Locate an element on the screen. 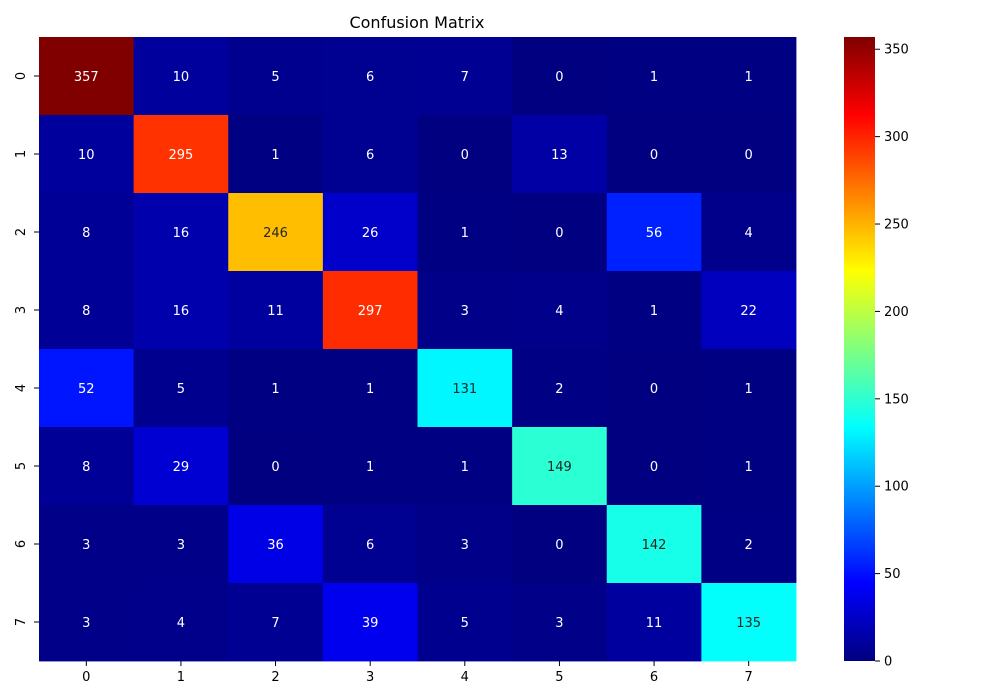  y-tick-label: 2 is located at coordinates (21, 232).